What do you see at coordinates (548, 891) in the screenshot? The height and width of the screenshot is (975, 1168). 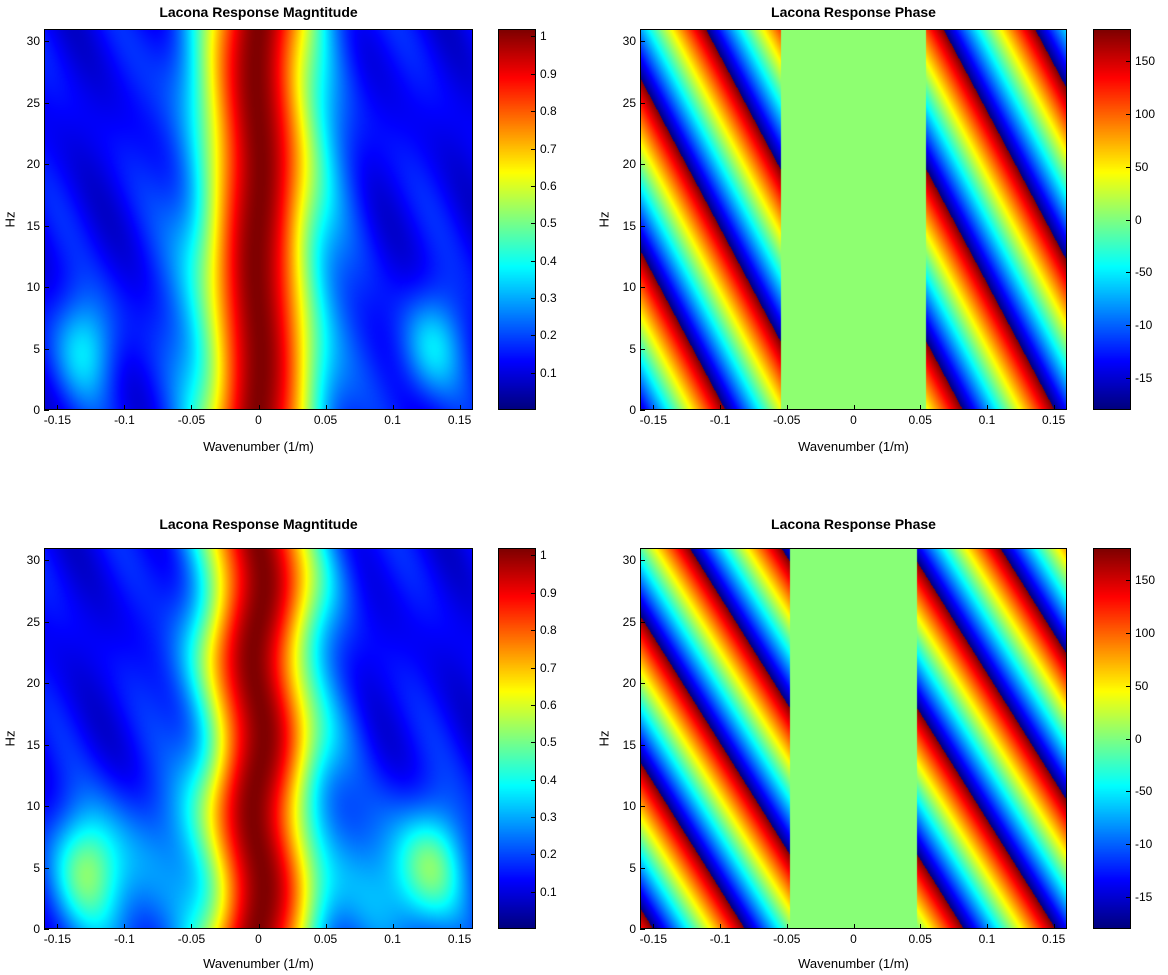 I see `colorbar-tick-label: 0.1` at bounding box center [548, 891].